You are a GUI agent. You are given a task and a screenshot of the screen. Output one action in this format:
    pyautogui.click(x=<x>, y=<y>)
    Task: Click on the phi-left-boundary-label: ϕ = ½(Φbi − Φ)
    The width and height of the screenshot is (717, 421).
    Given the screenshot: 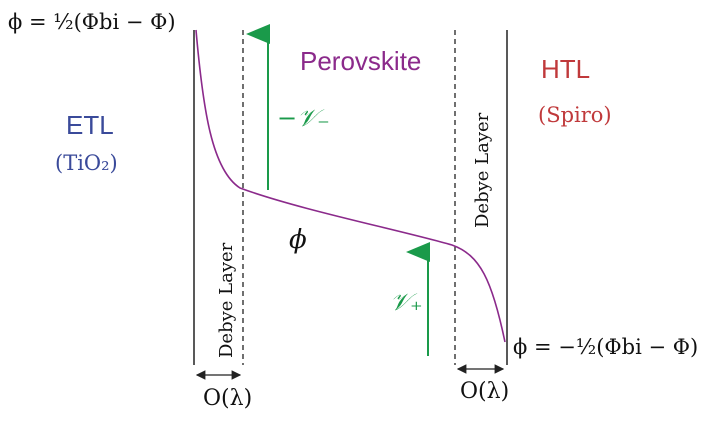 What is the action you would take?
    pyautogui.click(x=92, y=22)
    